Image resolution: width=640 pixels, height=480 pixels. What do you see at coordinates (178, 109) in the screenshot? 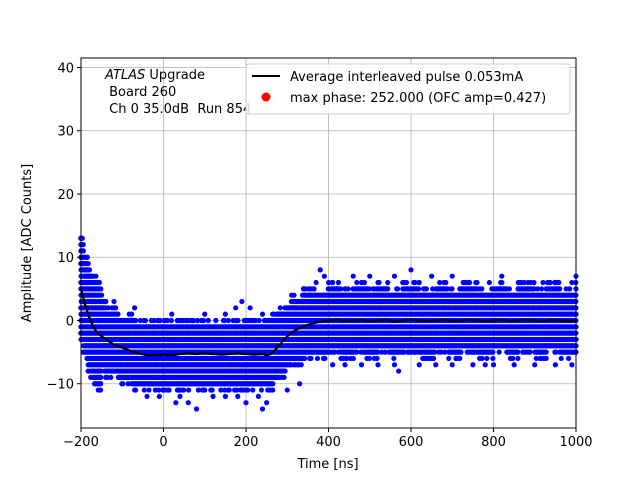
I see `annotation-line-3: Ch 0 35.0dB Run 854` at bounding box center [178, 109].